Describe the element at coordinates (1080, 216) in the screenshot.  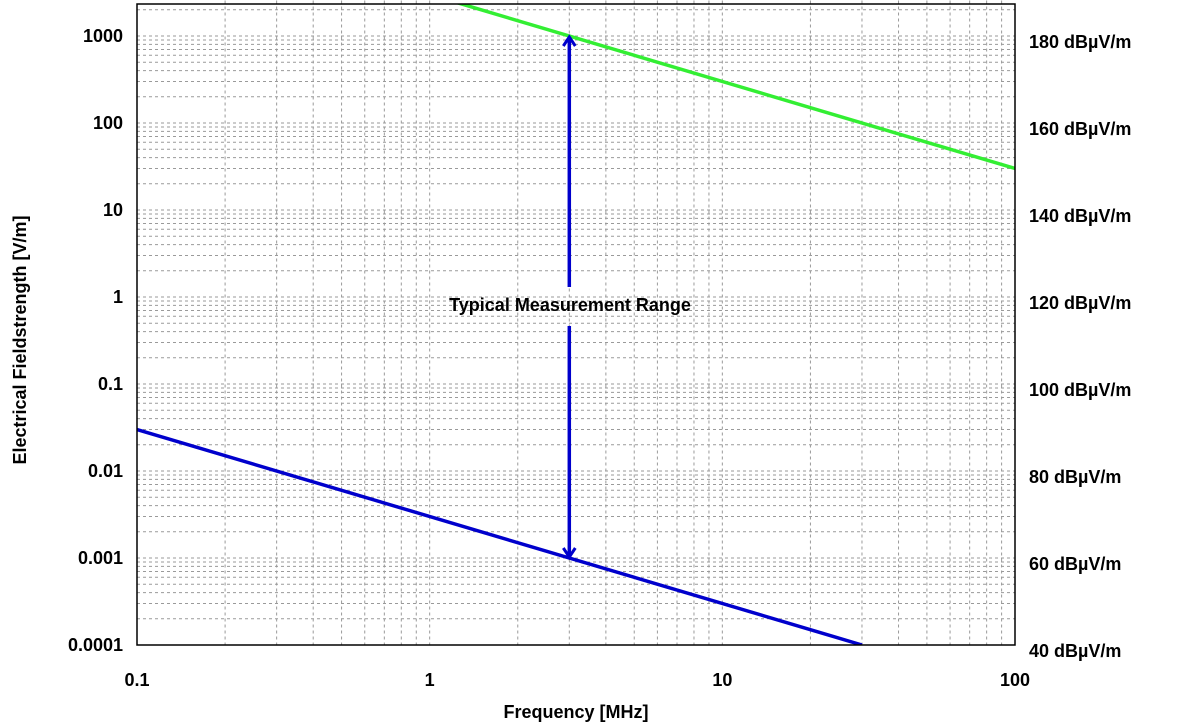
I see `y2-tick-label: 140 dBµV/m` at that location.